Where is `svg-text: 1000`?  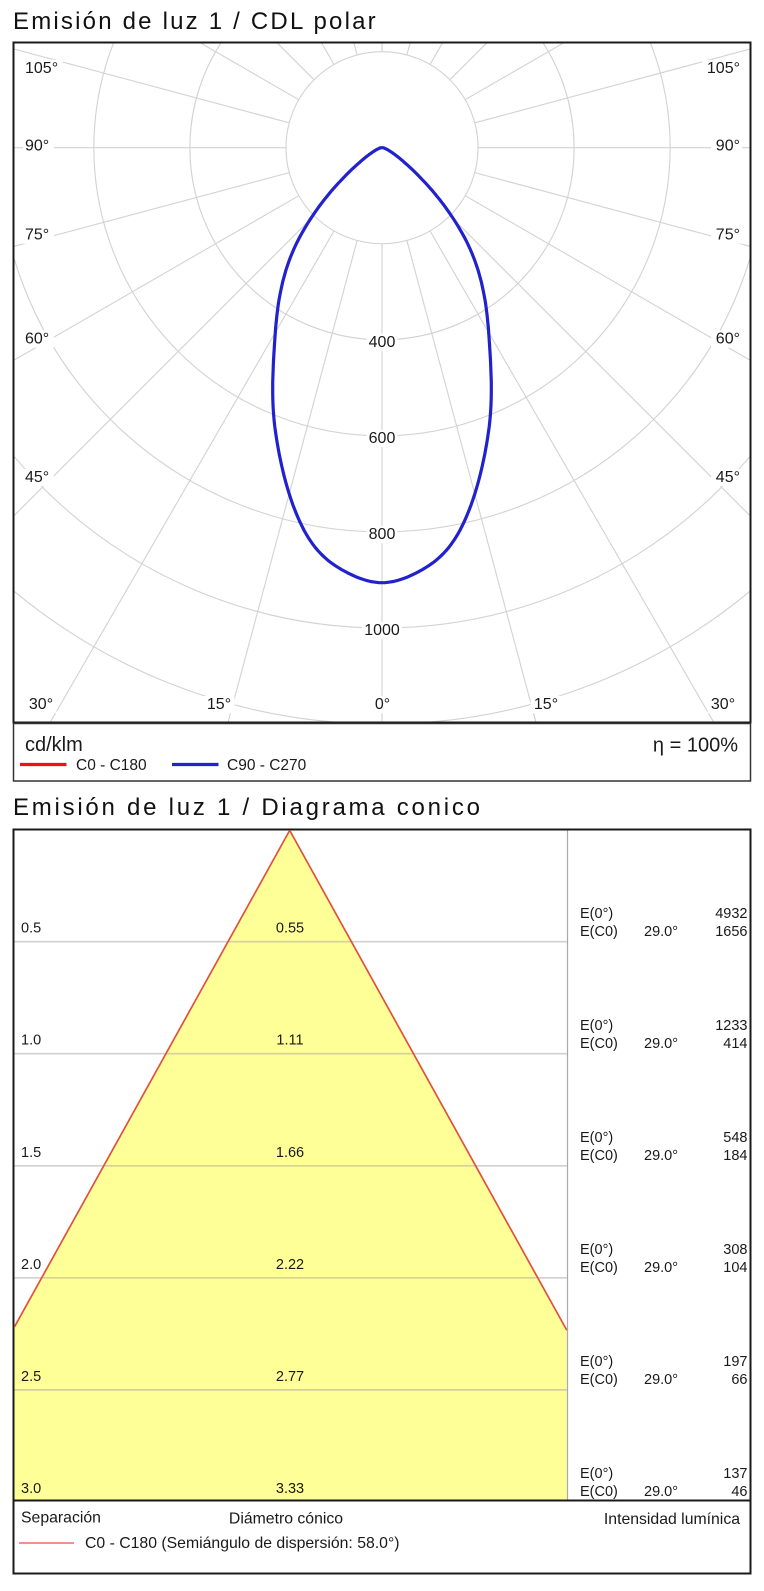 svg-text: 1000 is located at coordinates (382, 630).